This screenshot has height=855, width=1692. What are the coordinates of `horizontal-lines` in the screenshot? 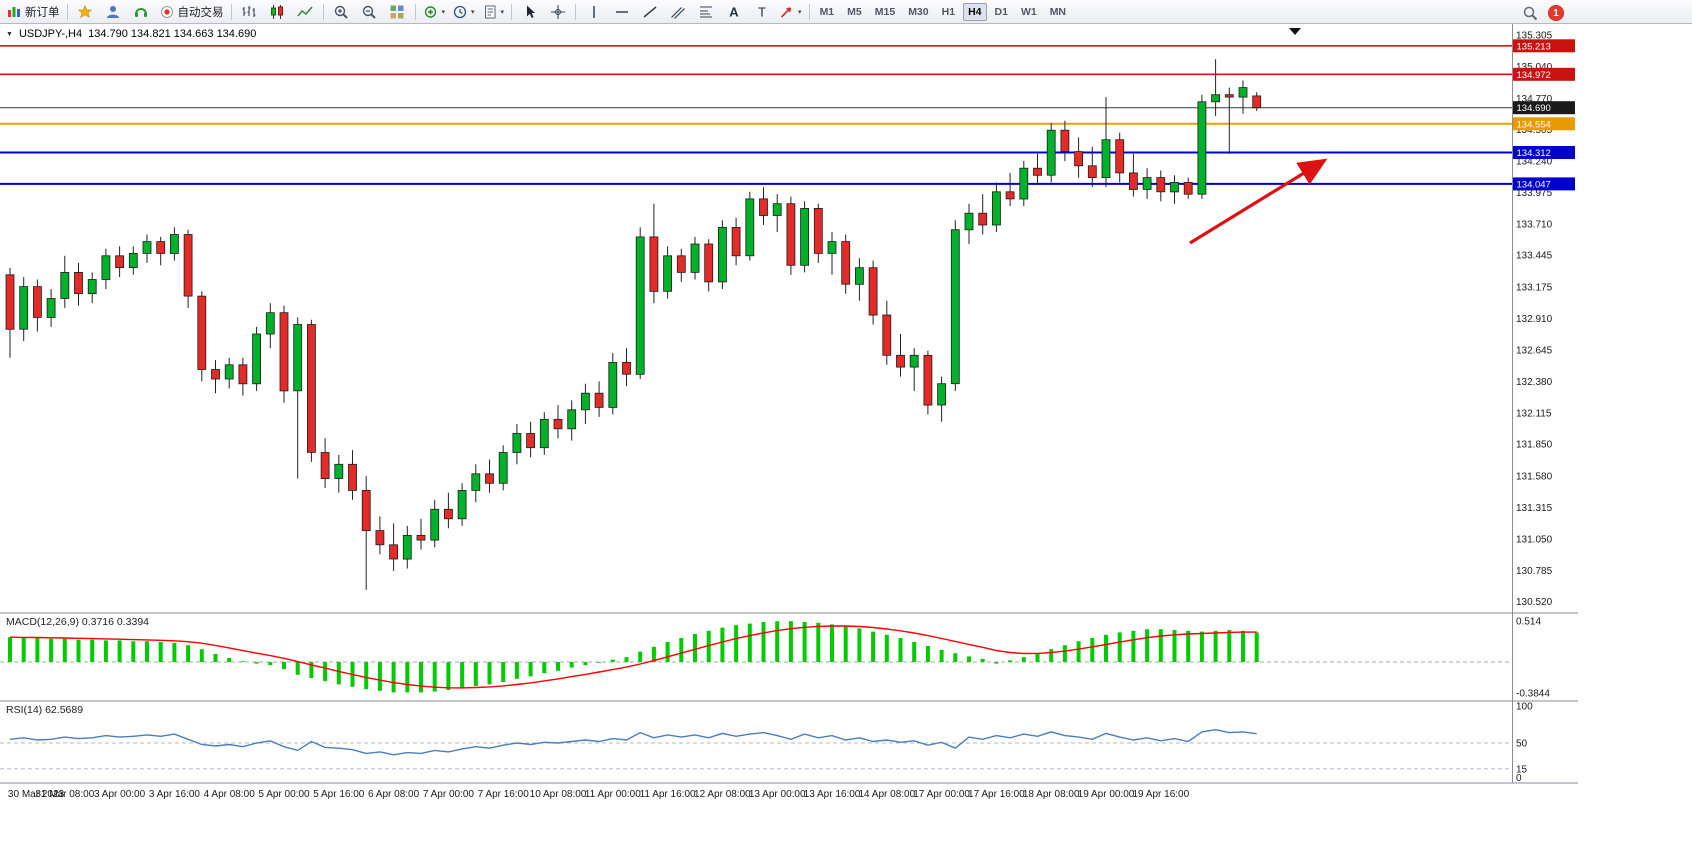 It's located at (756, 114).